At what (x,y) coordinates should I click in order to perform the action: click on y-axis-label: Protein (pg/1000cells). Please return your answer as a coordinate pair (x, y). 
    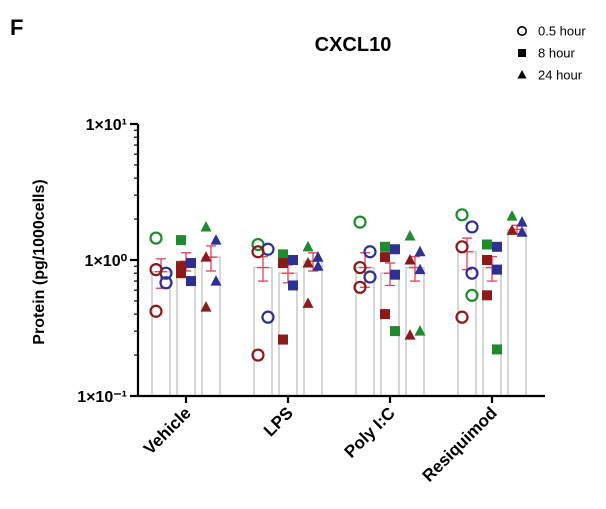
    Looking at the image, I should click on (39, 261).